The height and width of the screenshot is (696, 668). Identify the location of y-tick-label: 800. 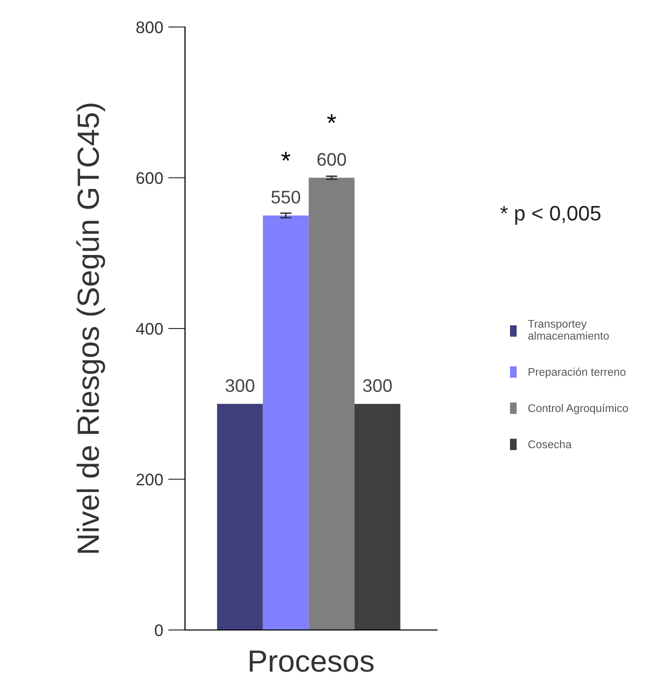
(149, 27).